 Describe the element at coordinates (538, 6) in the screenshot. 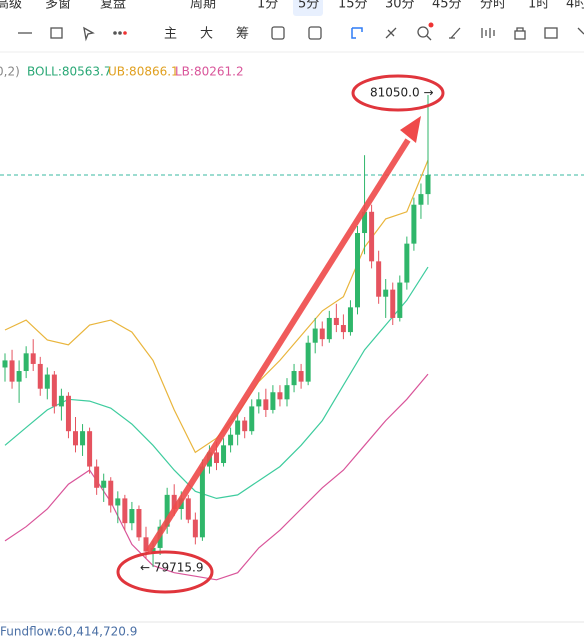

I see `toolbar-item: 1时` at that location.